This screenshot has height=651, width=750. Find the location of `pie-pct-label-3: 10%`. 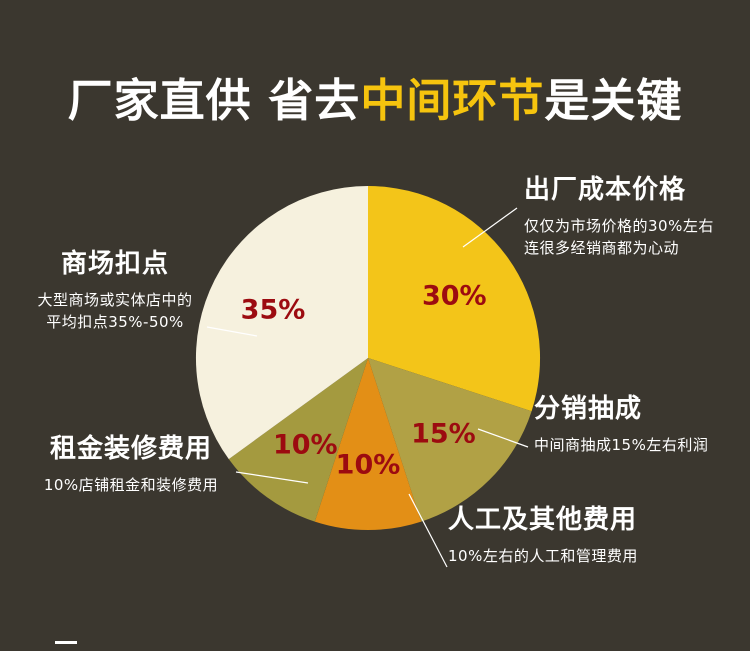

pie-pct-label-3: 10% is located at coordinates (368, 465).